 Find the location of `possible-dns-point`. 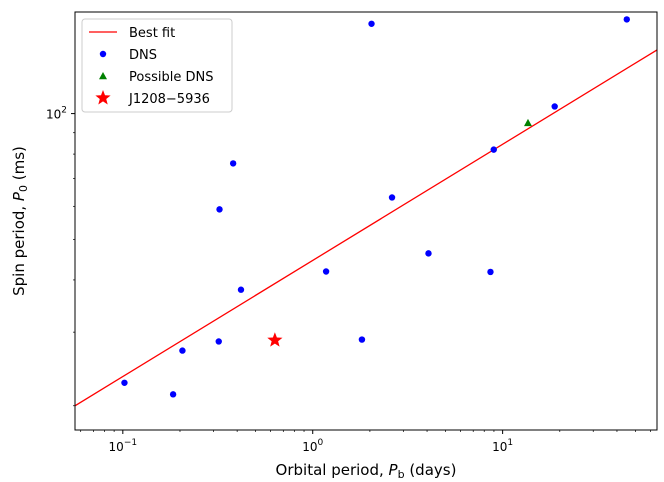

possible-dns-point is located at coordinates (527, 122).